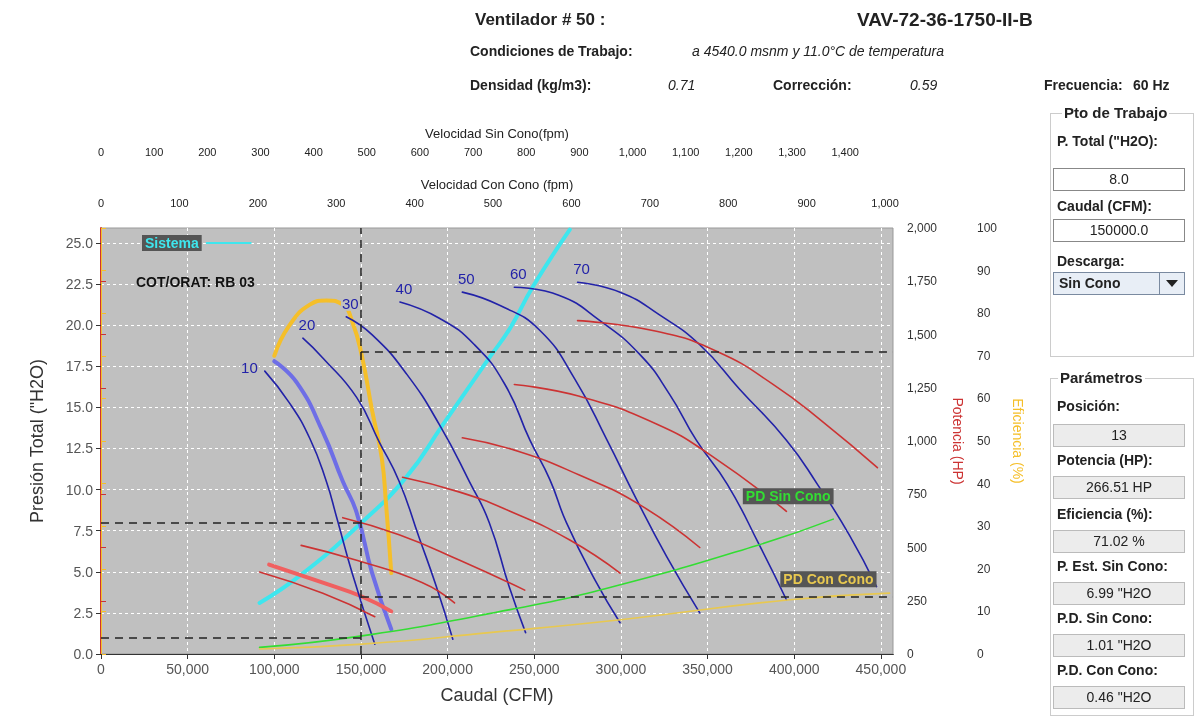  Describe the element at coordinates (1151, 85) in the screenshot. I see `text: 60 Hz` at that location.